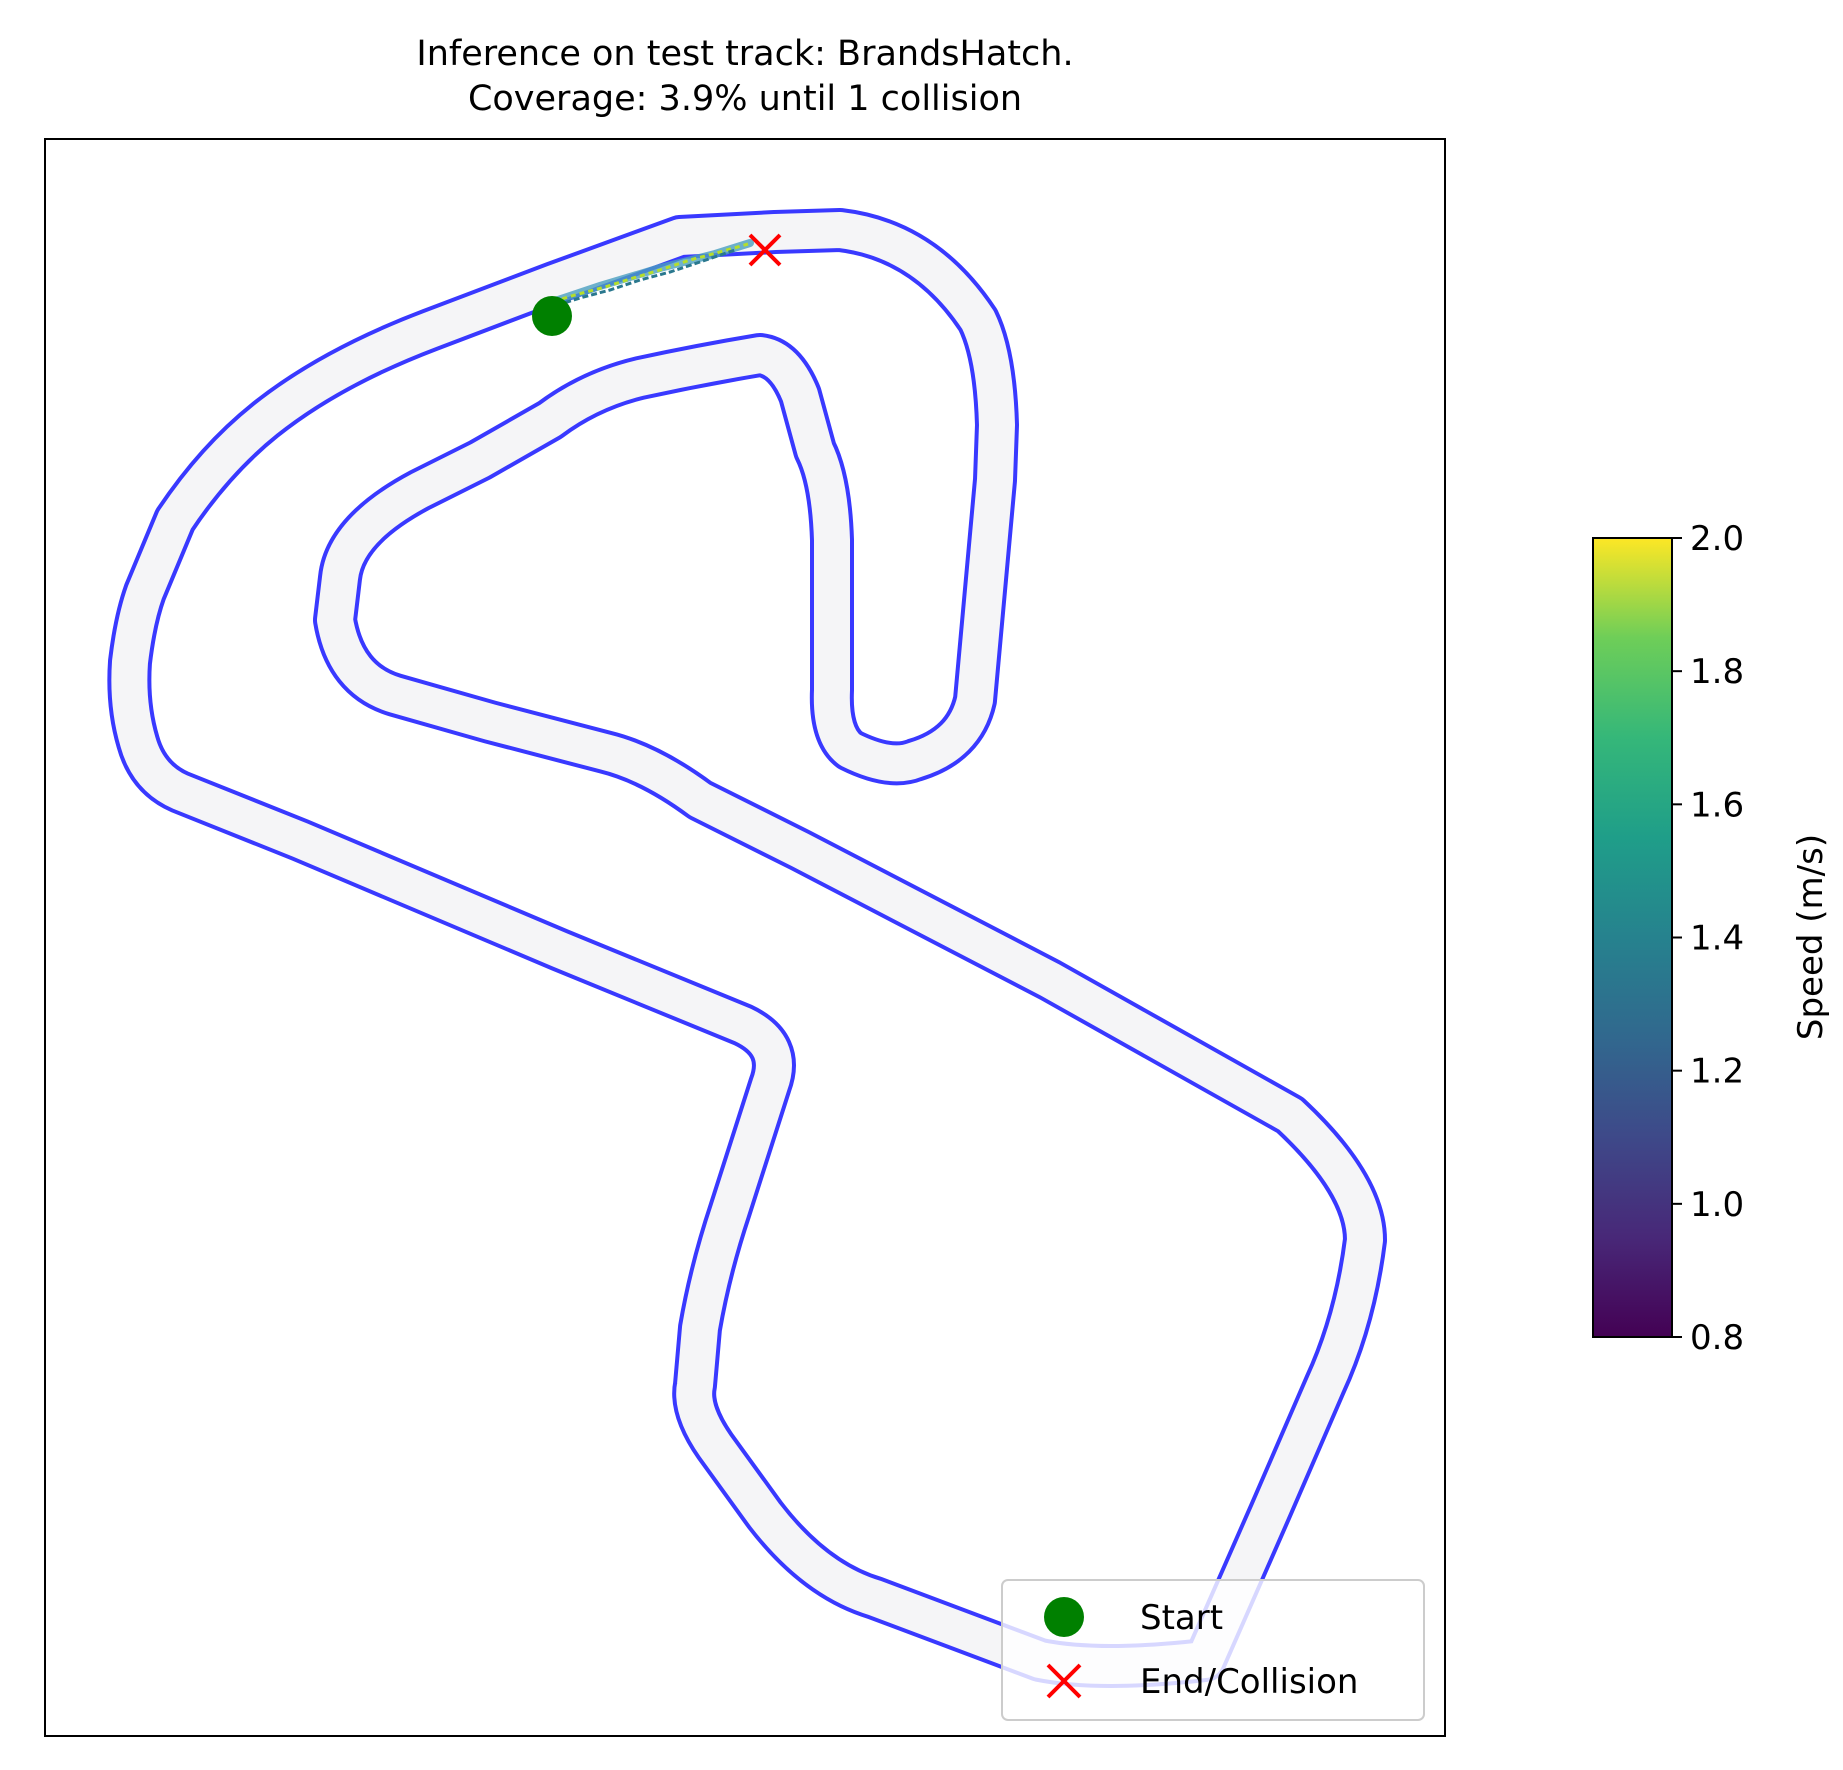 Image resolution: width=1843 pixels, height=1770 pixels. I want to click on colorbar-tick-label: 2.0, so click(1717, 539).